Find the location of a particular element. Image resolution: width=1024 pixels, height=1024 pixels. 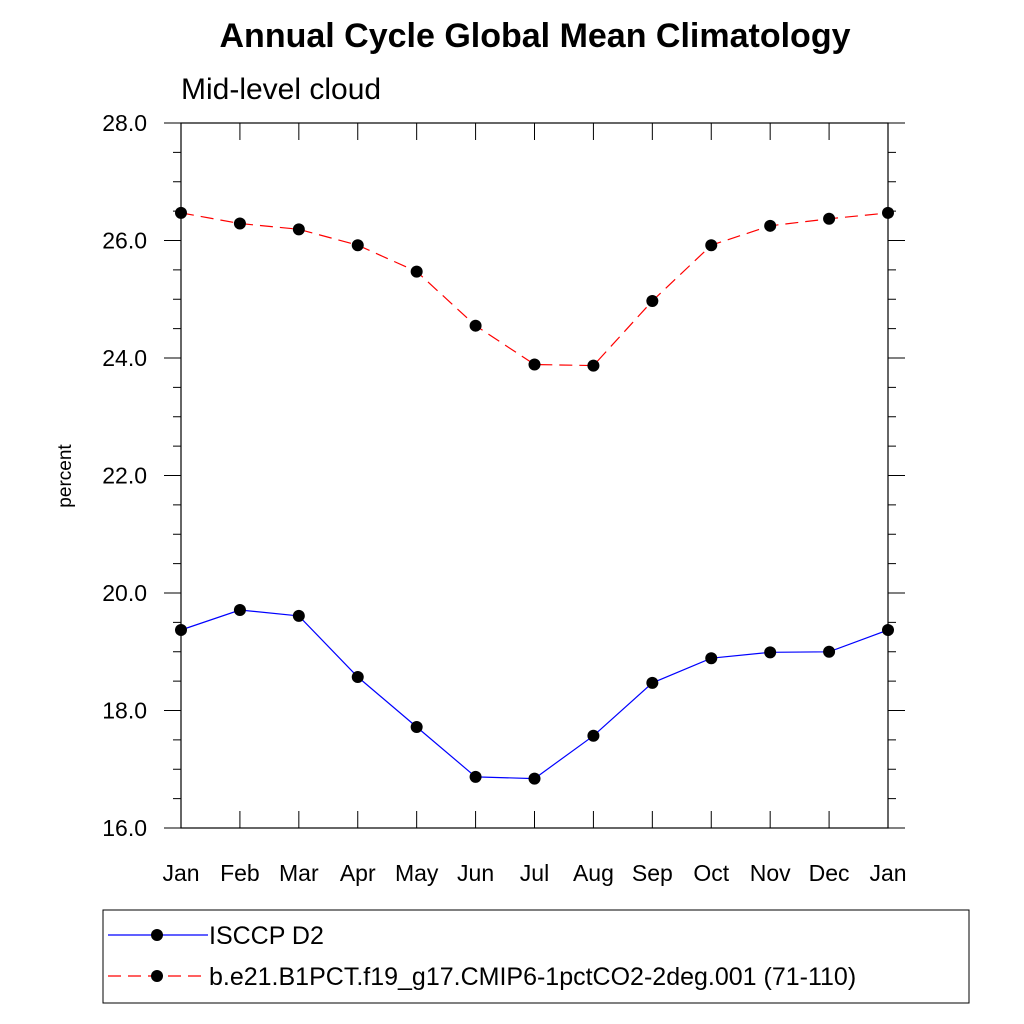

chart-subtitle: Mid-level cloud is located at coordinates (281, 89).